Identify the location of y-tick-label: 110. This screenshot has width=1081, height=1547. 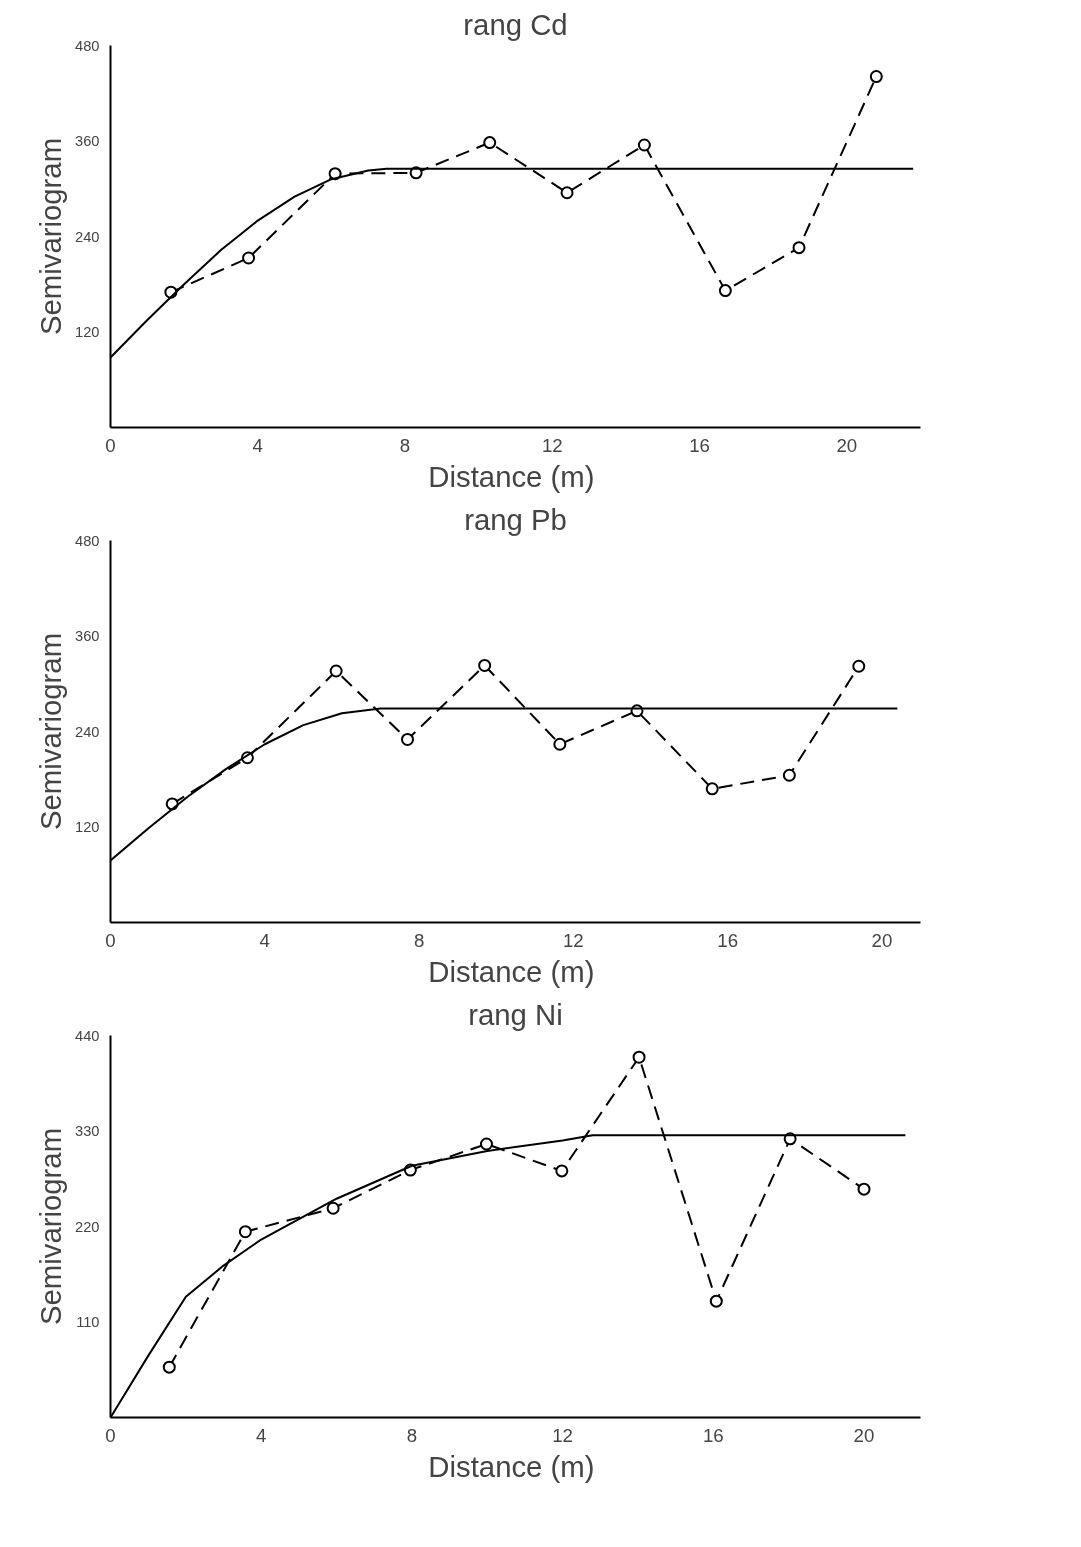
(88, 1322).